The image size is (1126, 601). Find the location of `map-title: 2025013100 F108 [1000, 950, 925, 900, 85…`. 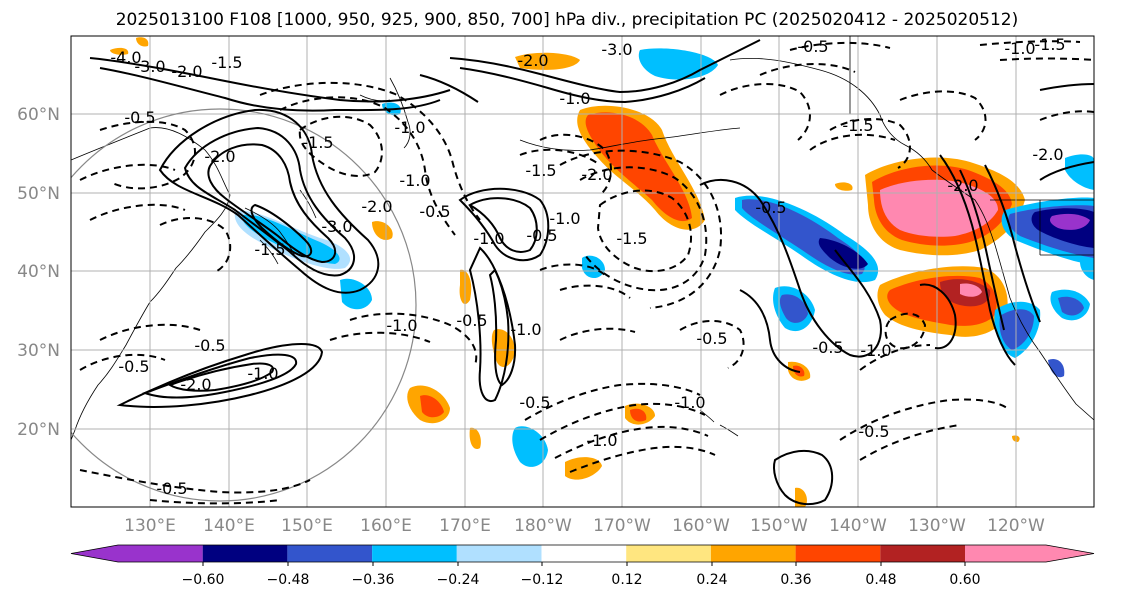

map-title: 2025013100 F108 [1000, 950, 925, 900, 85… is located at coordinates (567, 20).